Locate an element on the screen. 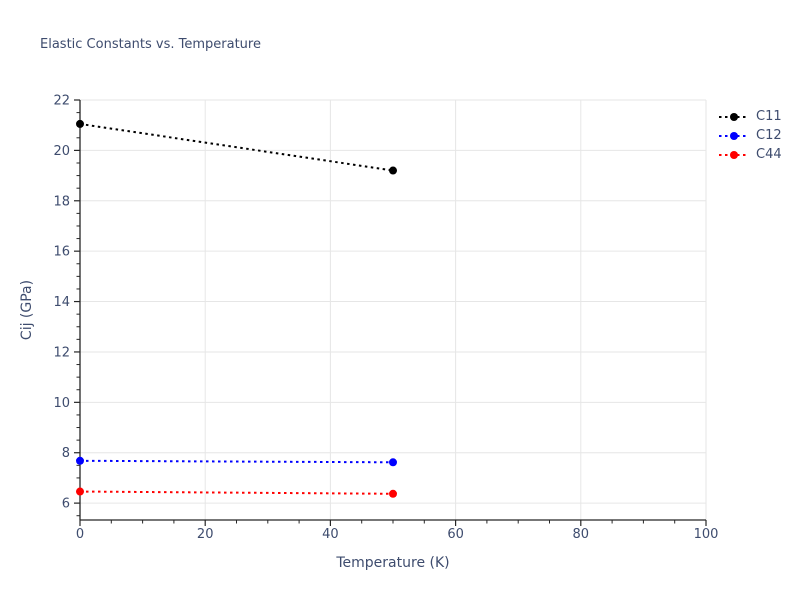 The height and width of the screenshot is (600, 800). x-tick-label-20: 20 is located at coordinates (205, 534).